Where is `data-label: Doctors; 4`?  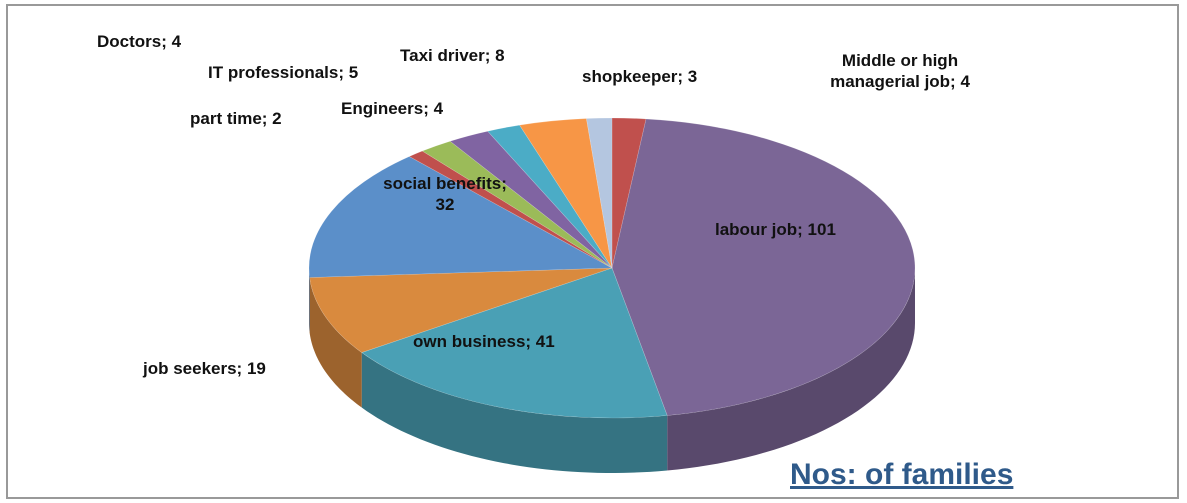 data-label: Doctors; 4 is located at coordinates (139, 41).